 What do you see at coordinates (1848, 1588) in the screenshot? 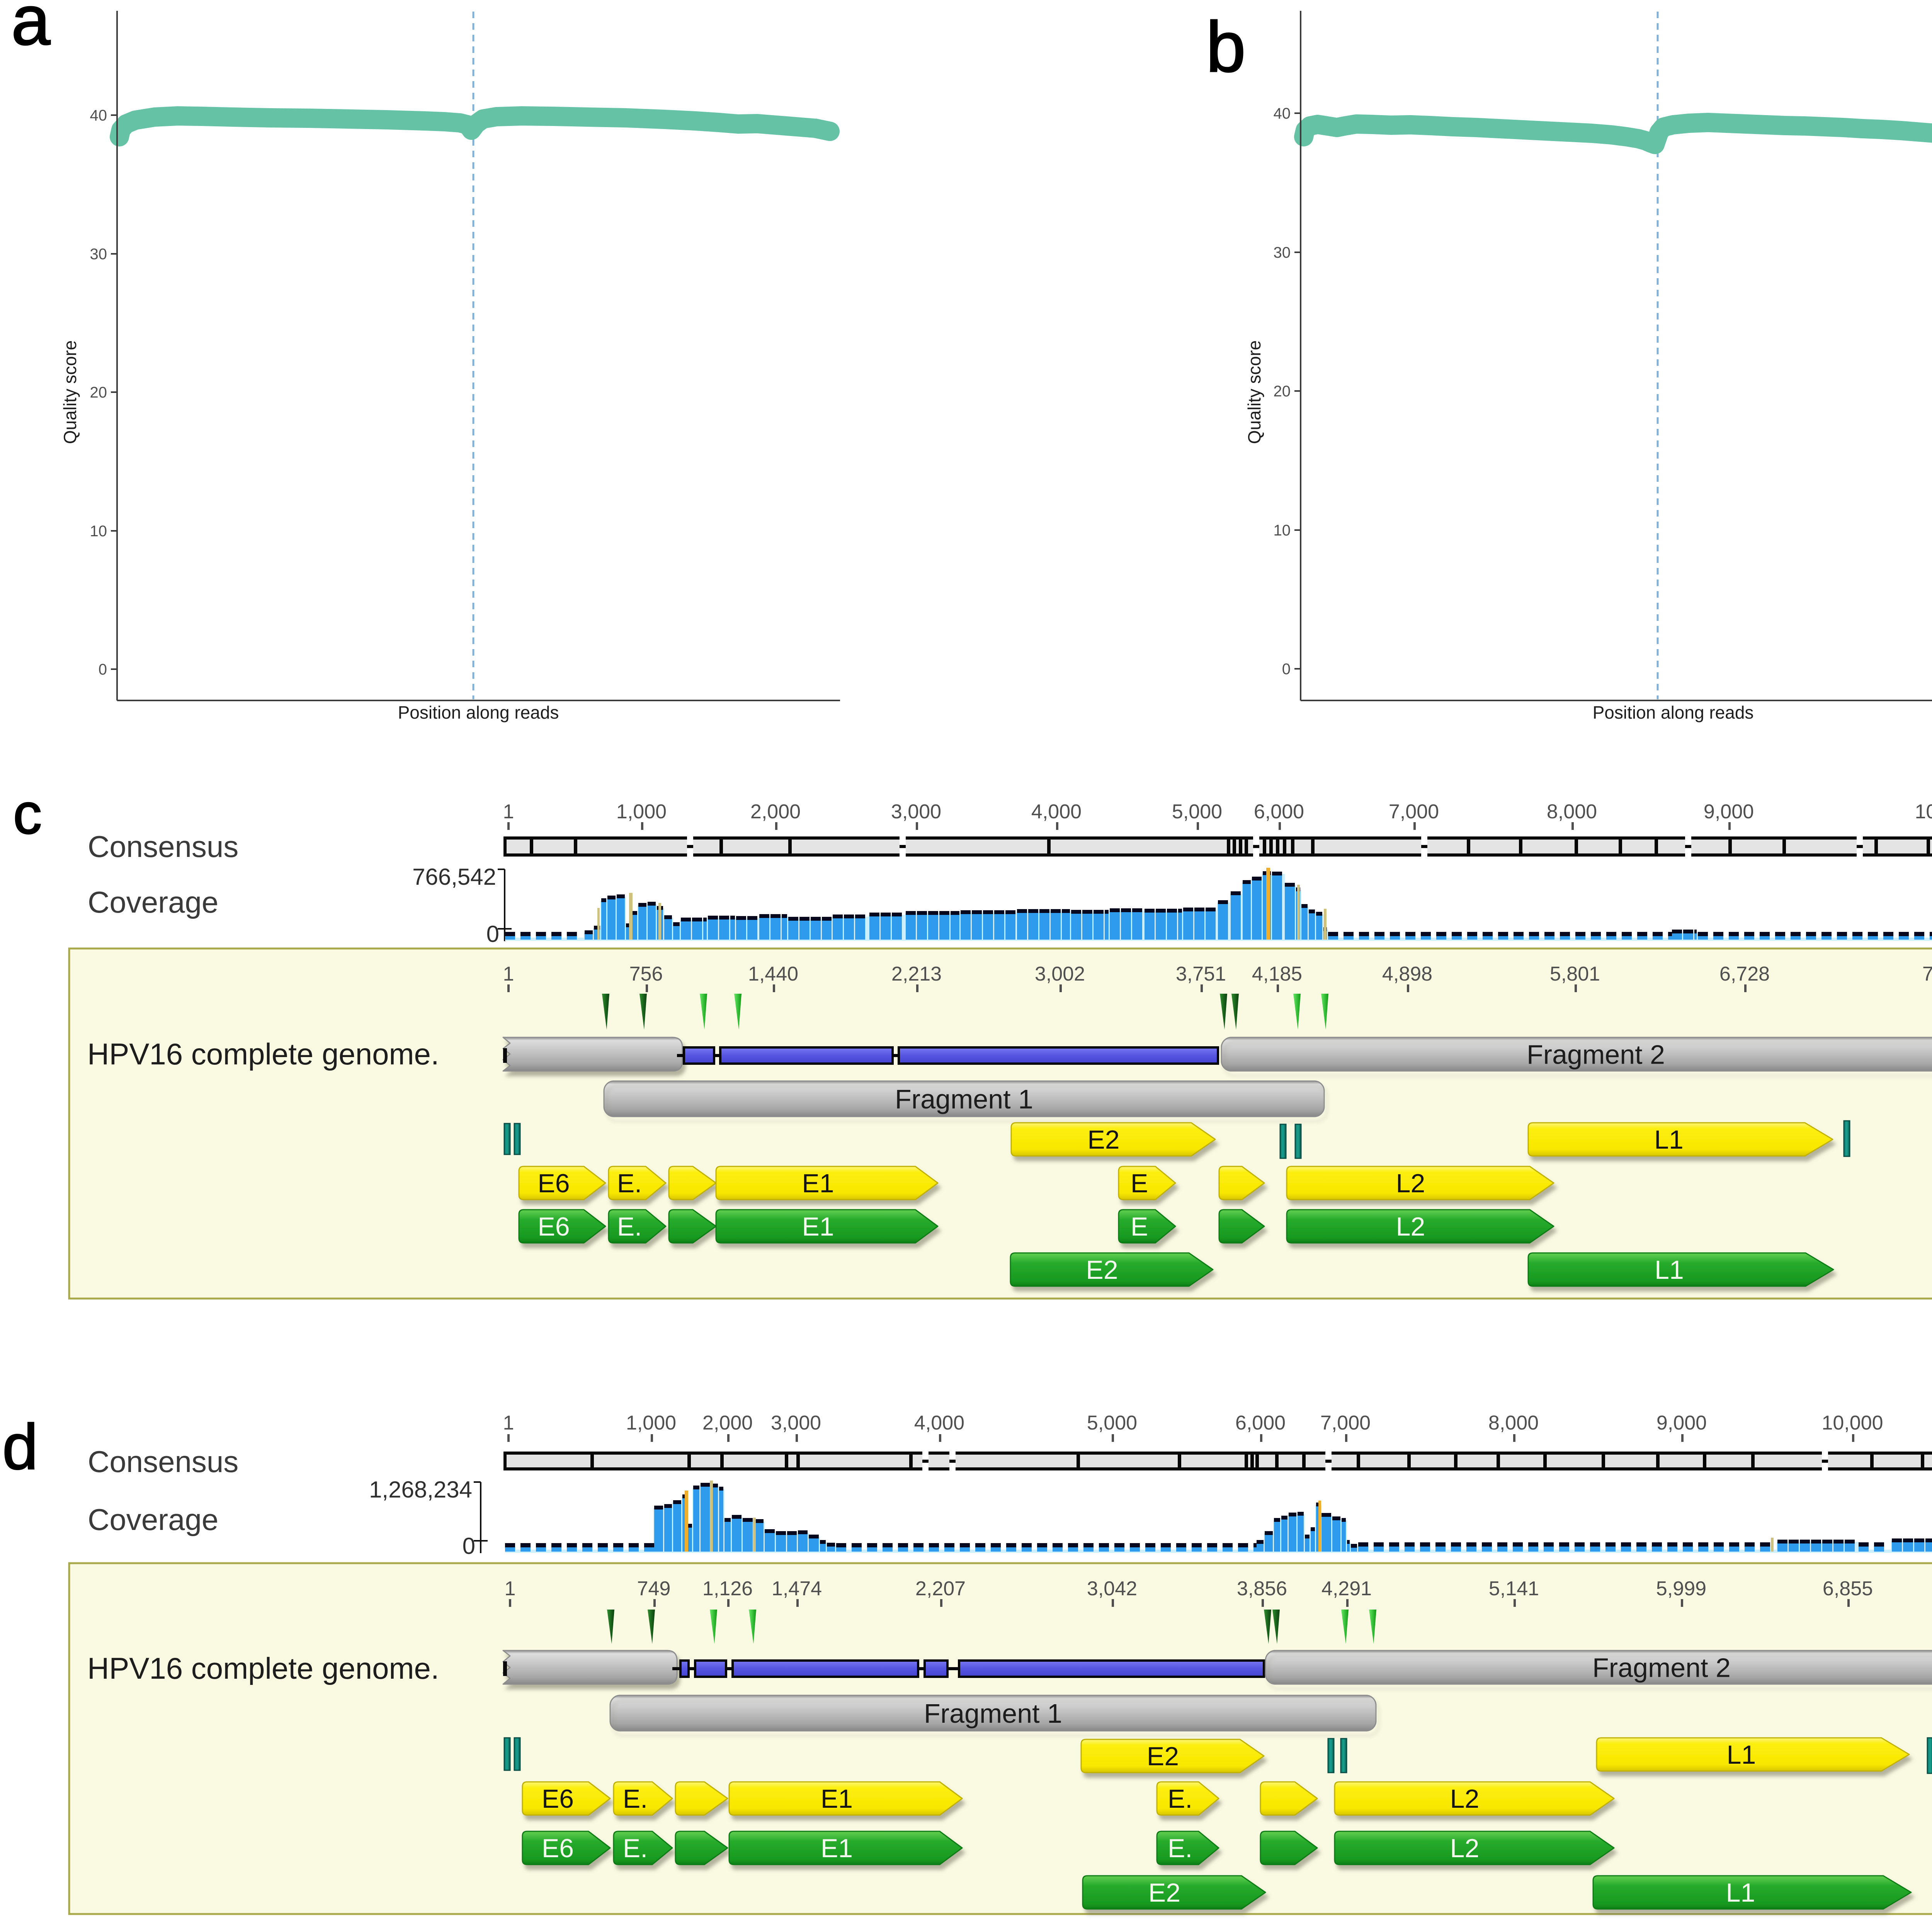
I see `svg-text: 6,855` at bounding box center [1848, 1588].